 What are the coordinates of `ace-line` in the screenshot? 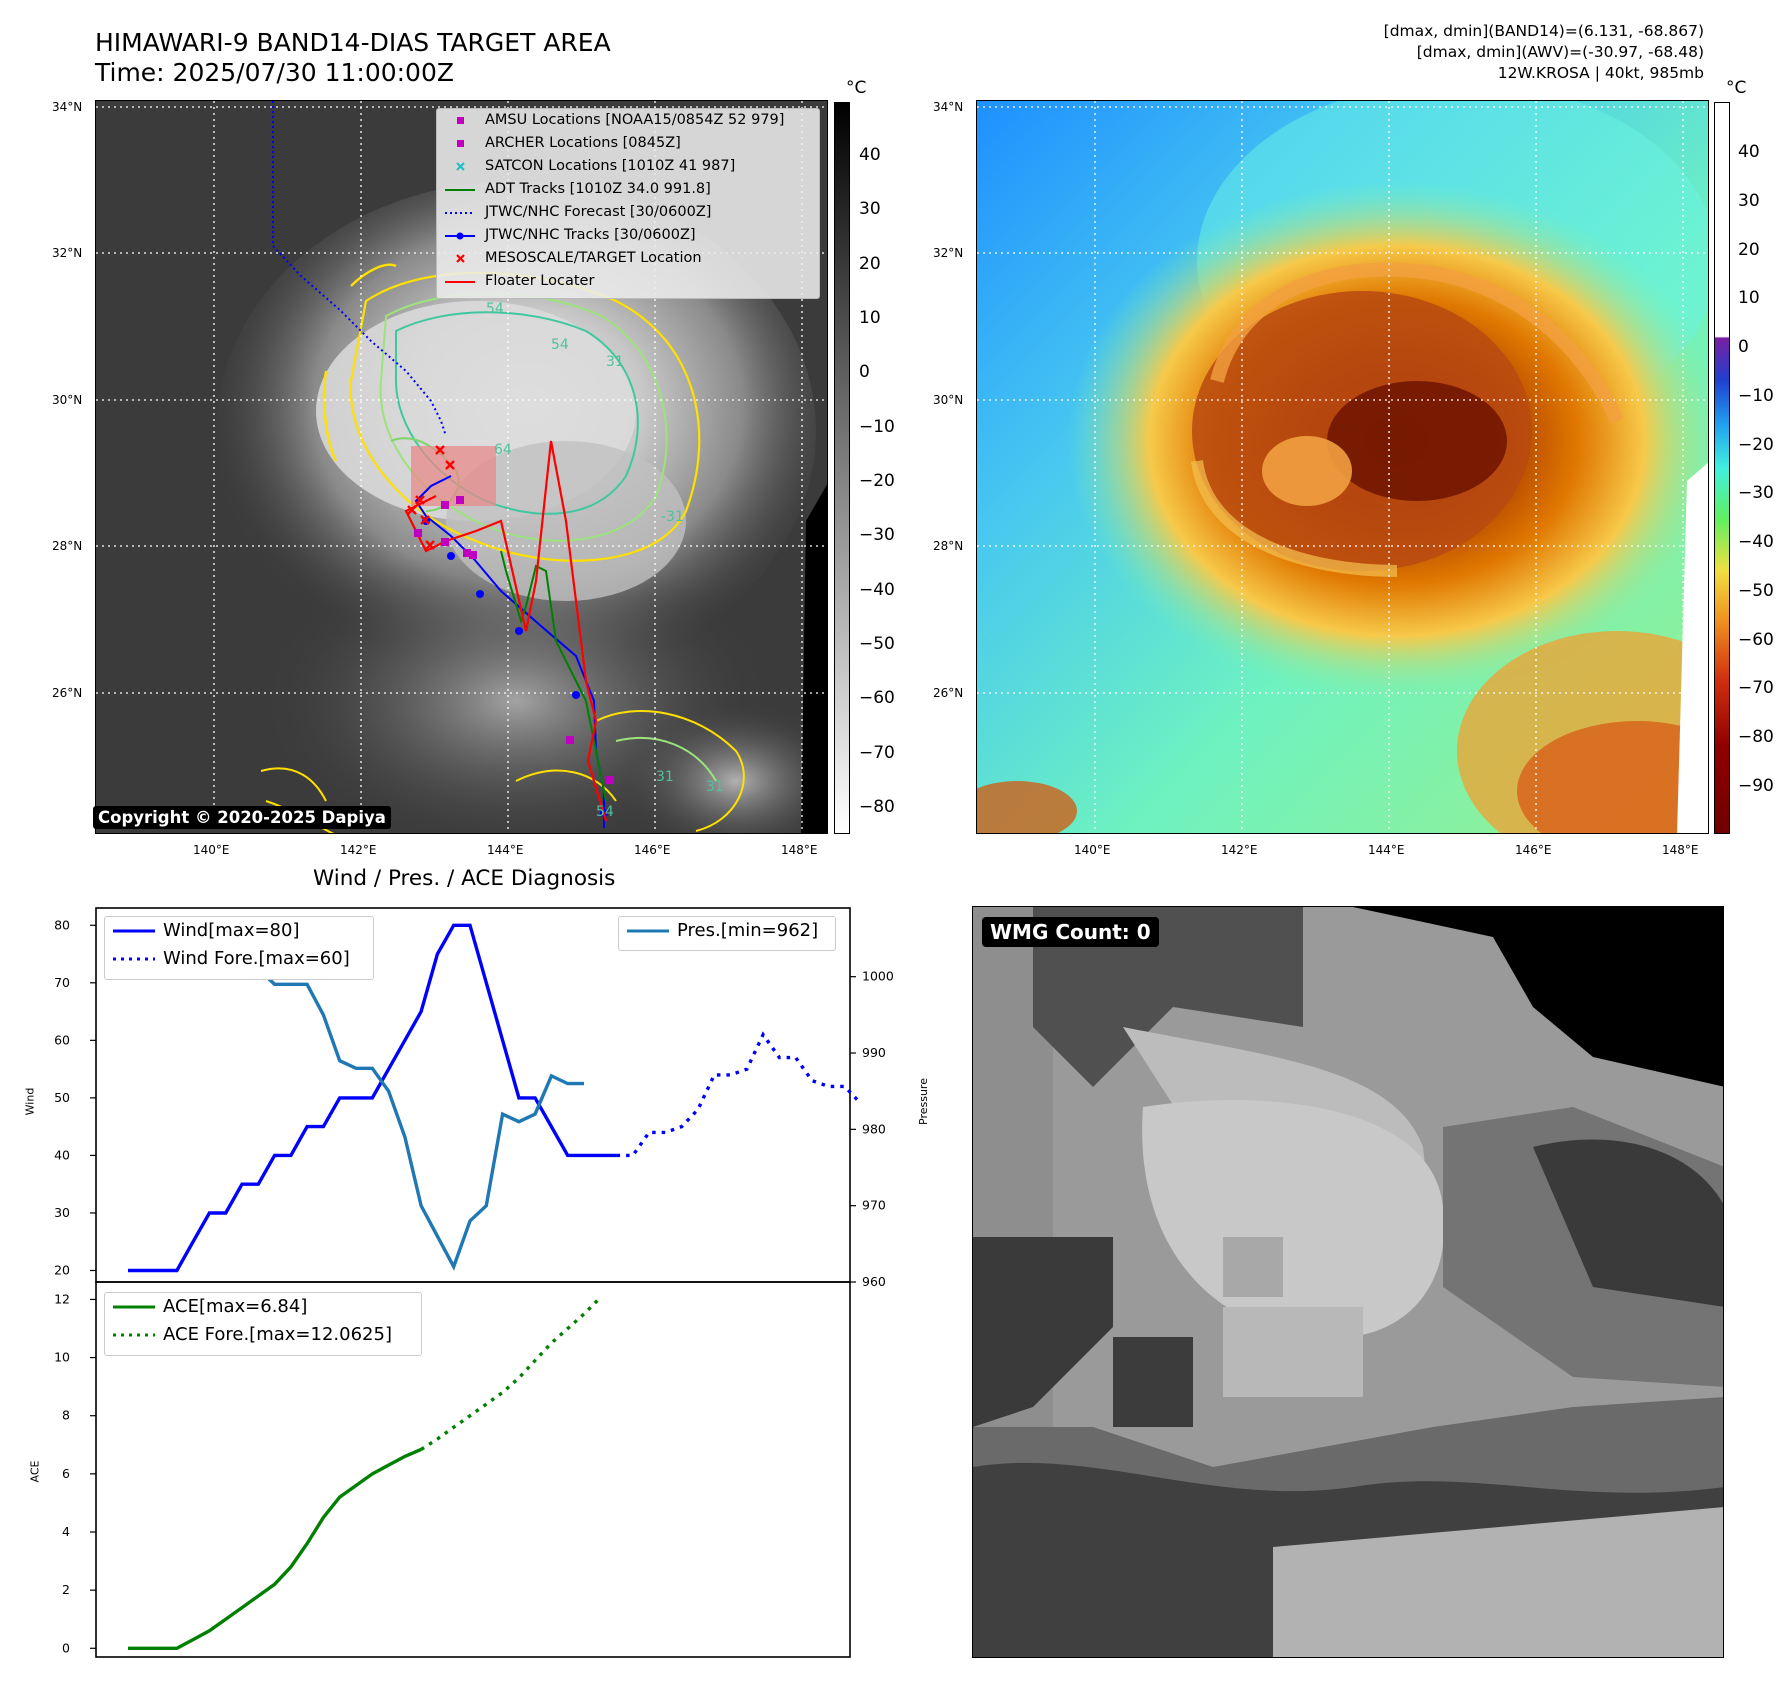 It's located at (275, 1548).